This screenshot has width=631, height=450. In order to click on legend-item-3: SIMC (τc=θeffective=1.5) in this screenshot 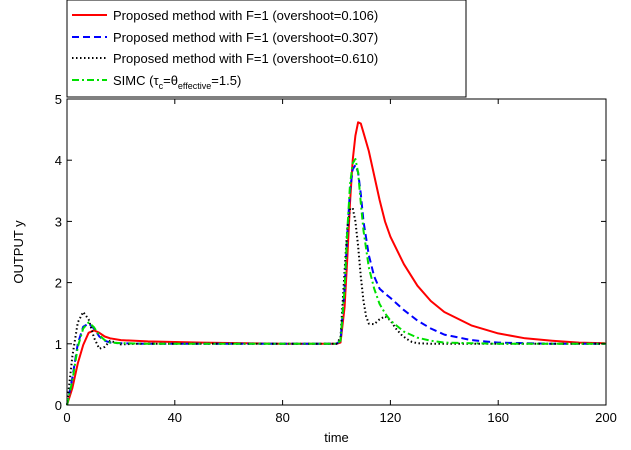, I will do `click(156, 82)`.